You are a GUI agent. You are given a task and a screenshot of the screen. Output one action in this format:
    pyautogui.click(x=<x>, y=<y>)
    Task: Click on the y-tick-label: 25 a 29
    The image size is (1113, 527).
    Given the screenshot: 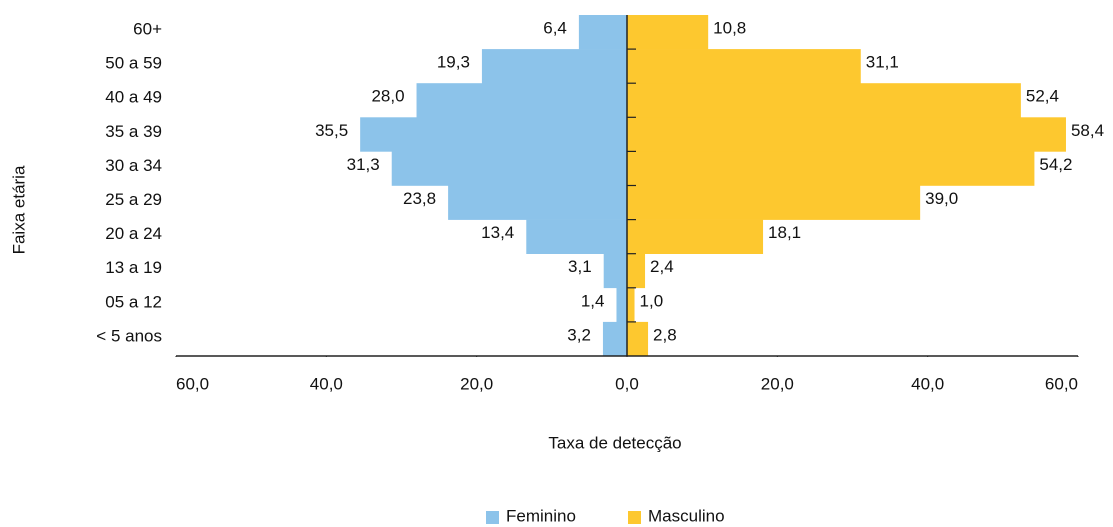 What is the action you would take?
    pyautogui.click(x=133, y=199)
    